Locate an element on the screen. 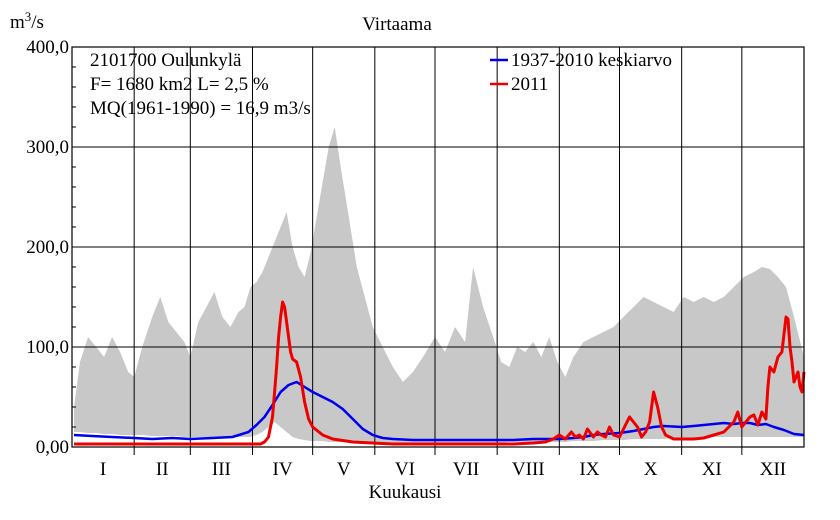  x-tick-label: X is located at coordinates (651, 469).